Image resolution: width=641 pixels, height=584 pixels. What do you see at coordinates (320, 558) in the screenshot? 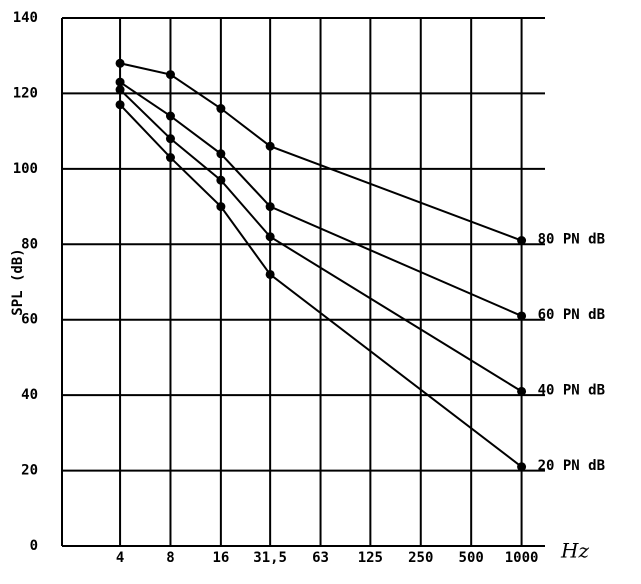
I see `x-tick-label: 63` at bounding box center [320, 558].